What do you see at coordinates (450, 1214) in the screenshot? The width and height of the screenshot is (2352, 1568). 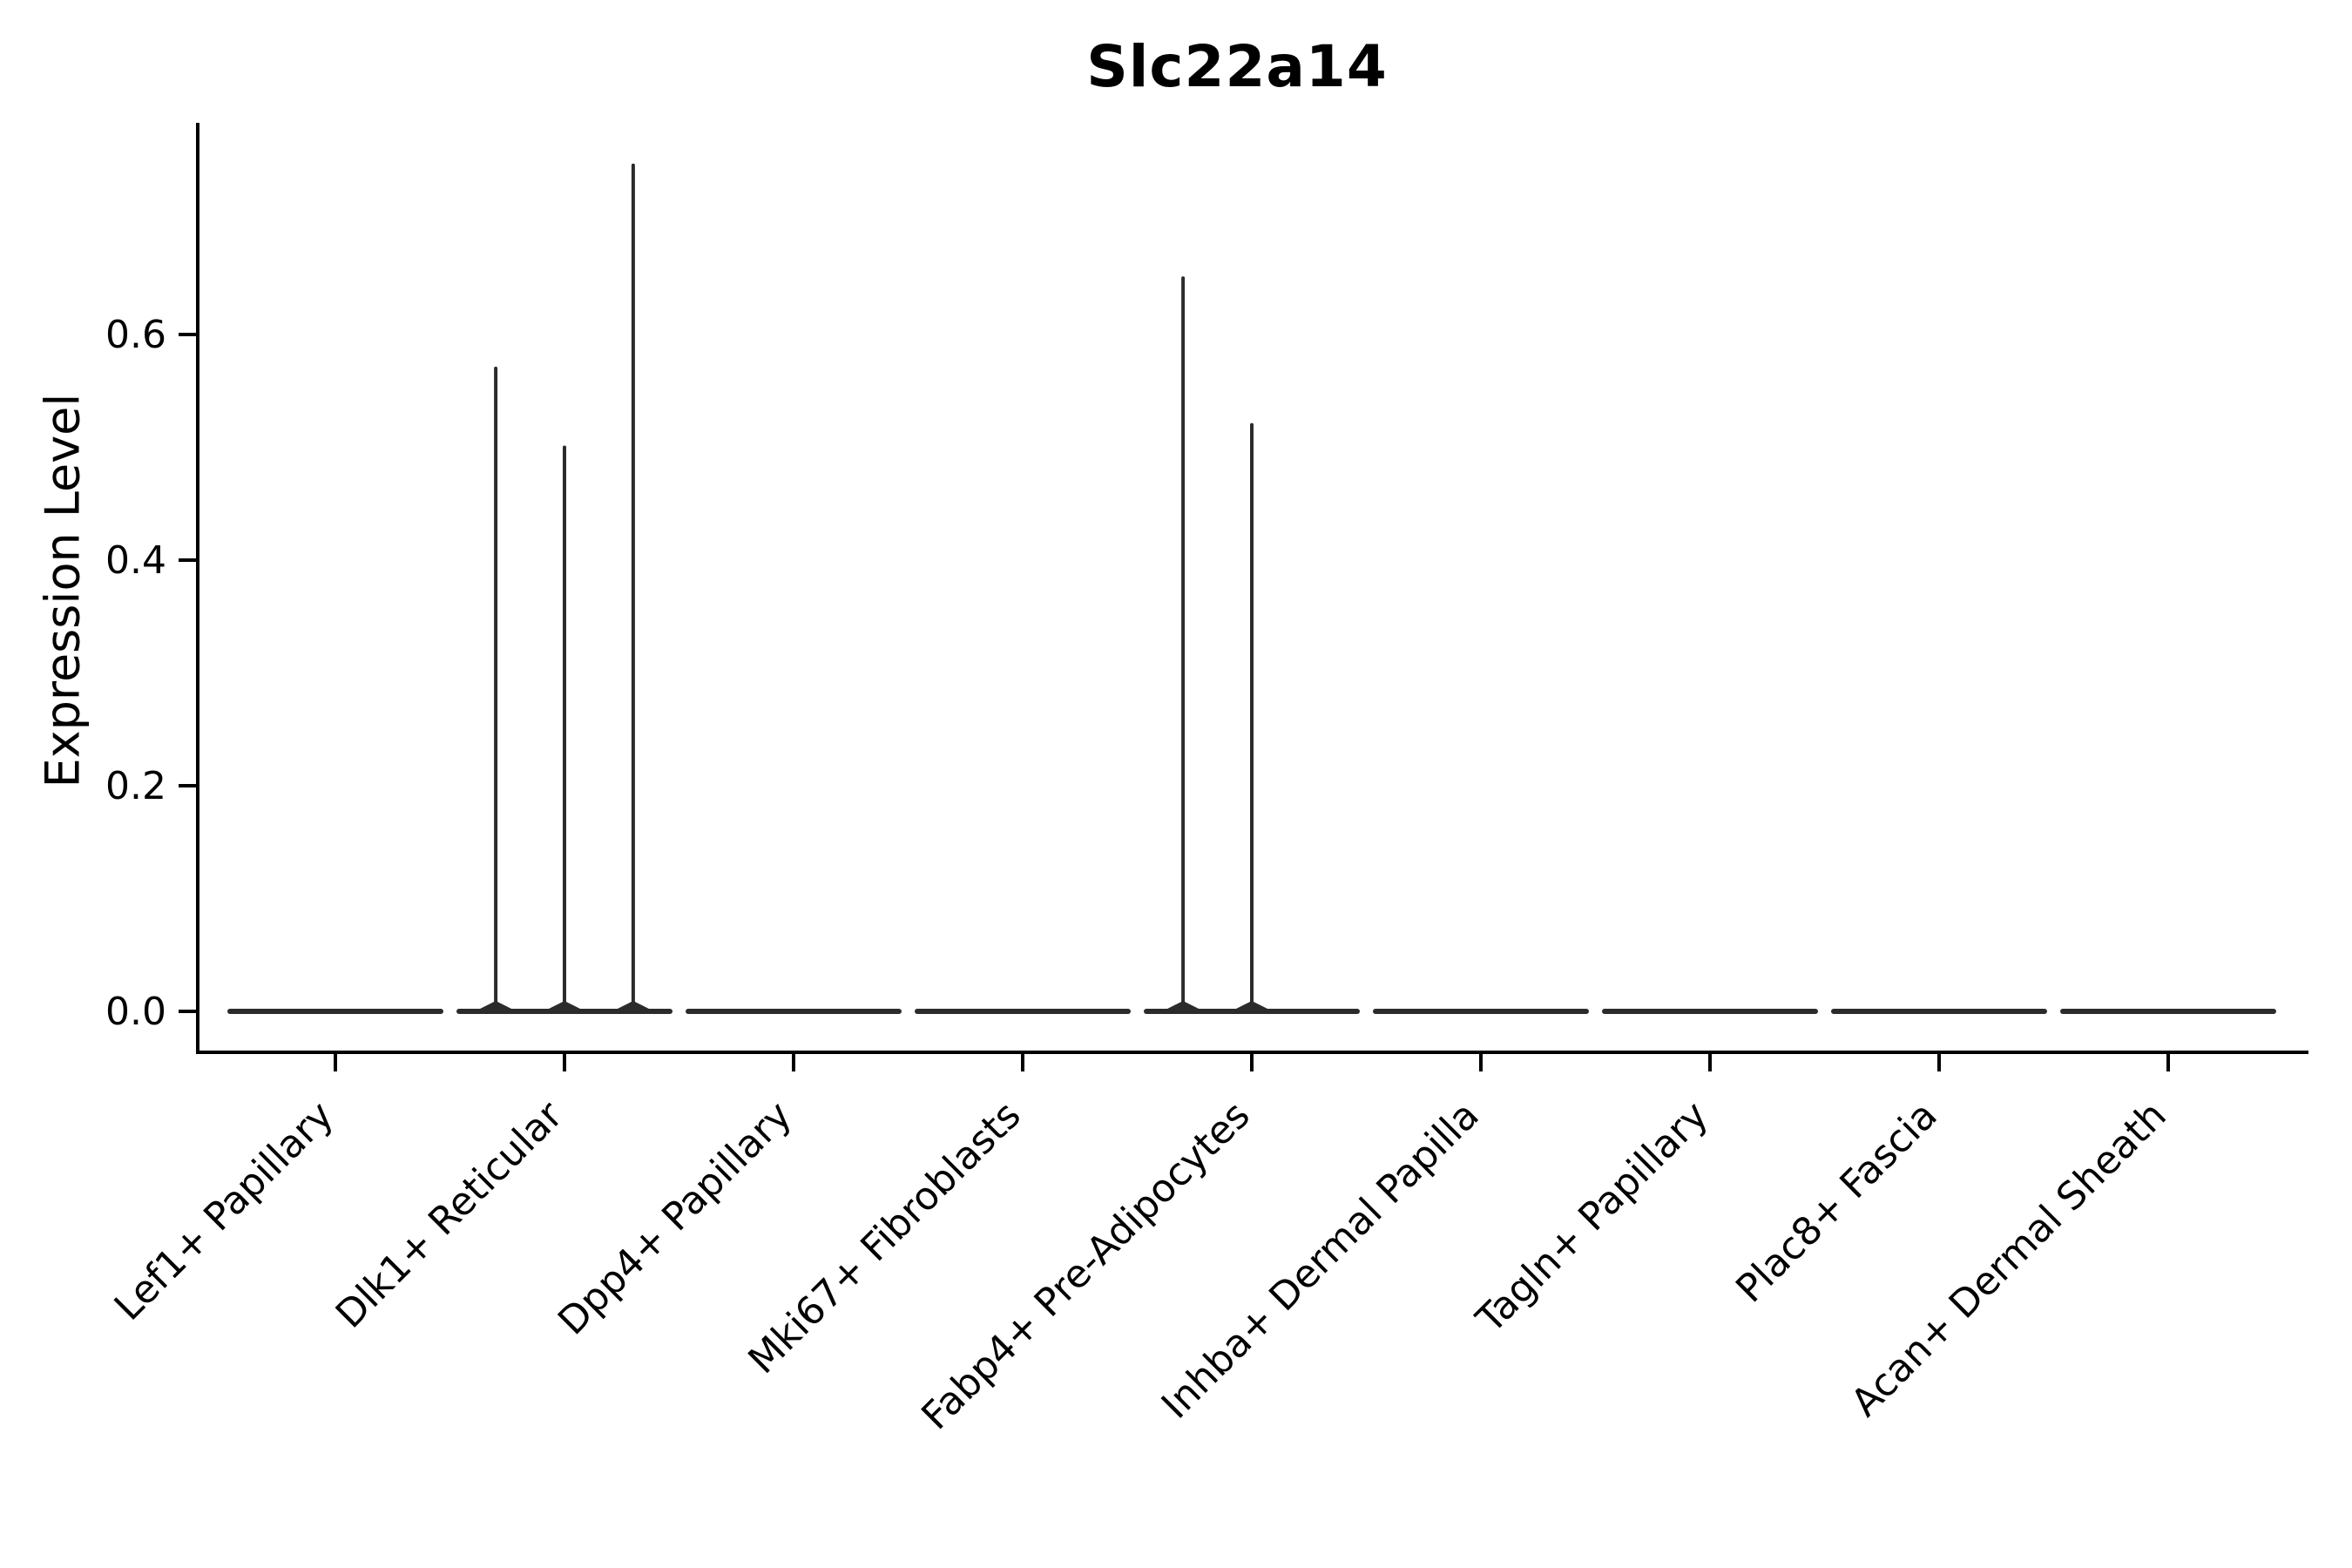 I see `x-tick-label: Dlk1+ Reticular` at bounding box center [450, 1214].